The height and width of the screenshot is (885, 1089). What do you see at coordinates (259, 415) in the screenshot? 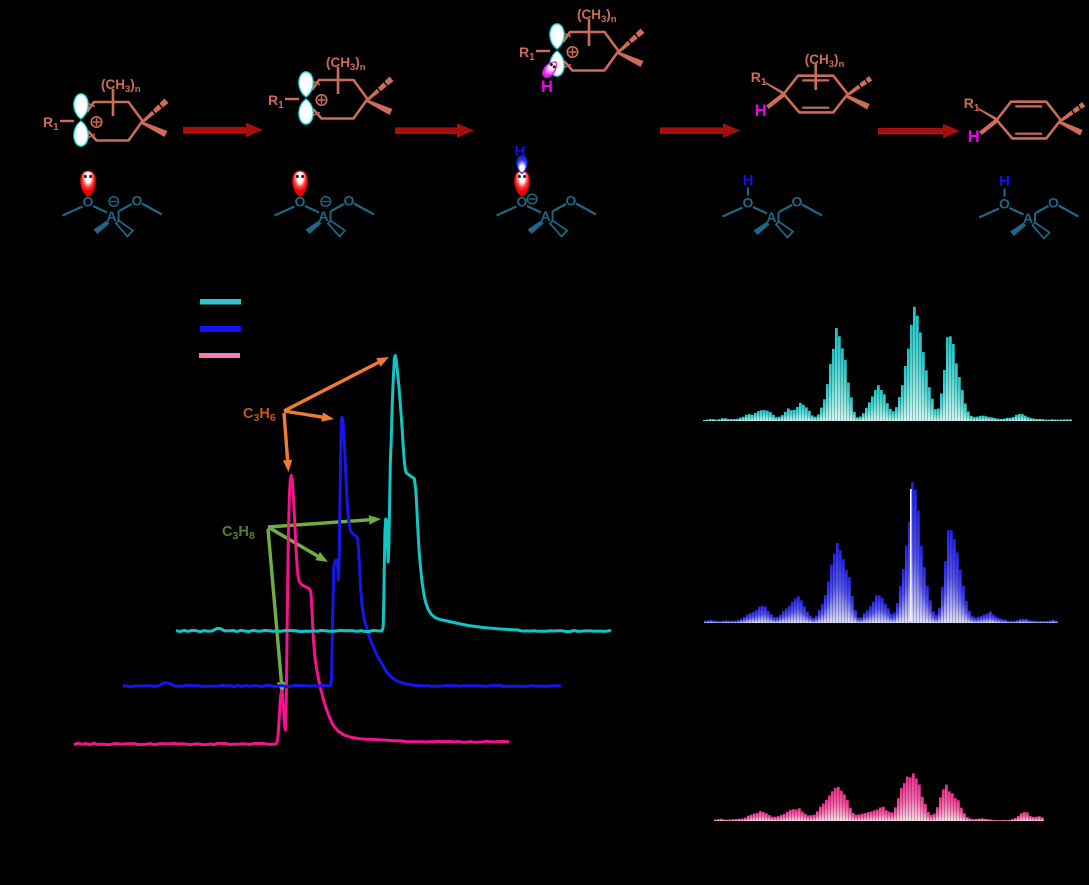
I see `svg-text: C3H6` at bounding box center [259, 415].